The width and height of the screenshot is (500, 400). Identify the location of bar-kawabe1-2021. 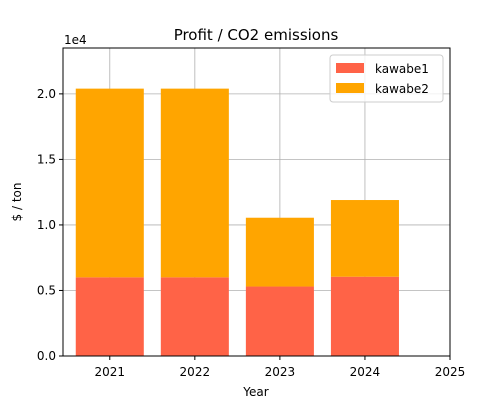
(109, 316).